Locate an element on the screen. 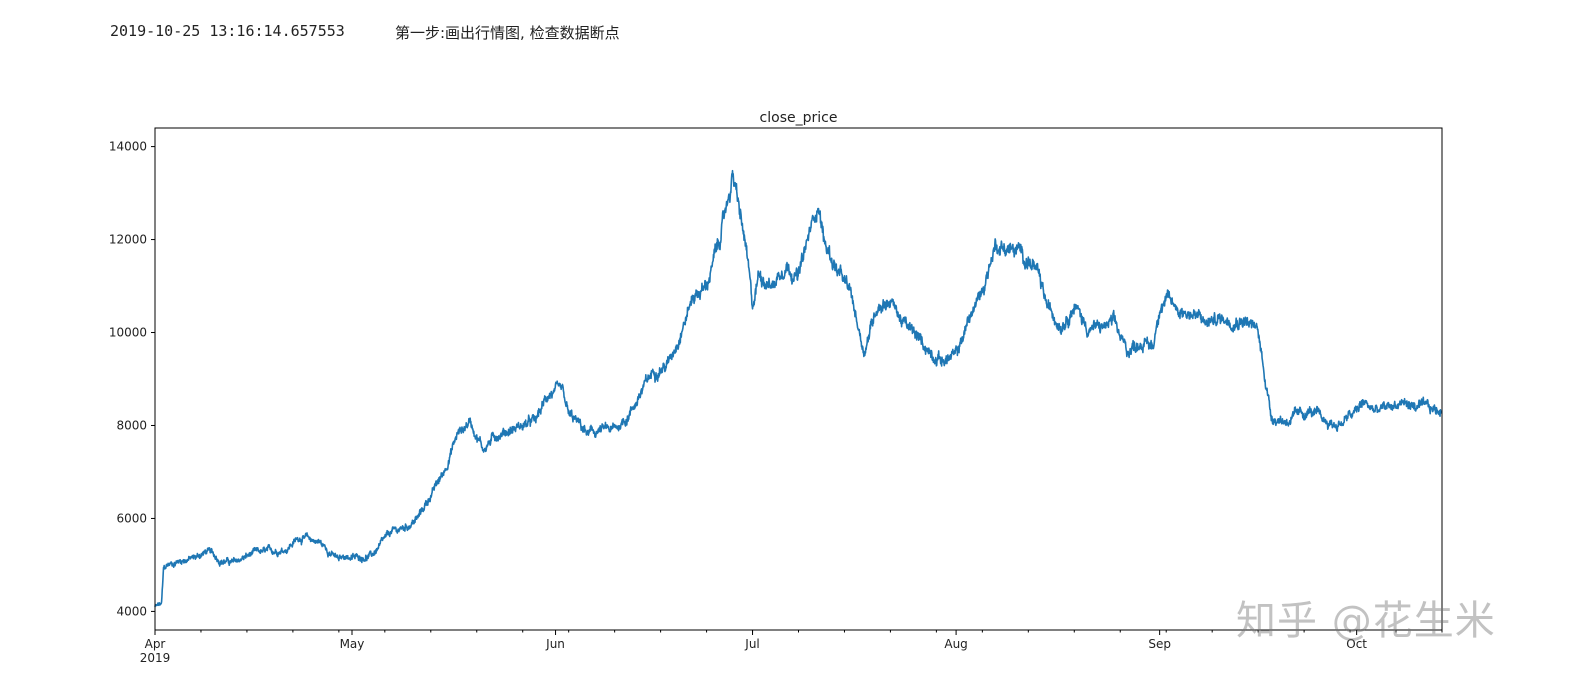 The height and width of the screenshot is (688, 1592). x-tick-label: Apr is located at coordinates (155, 644).